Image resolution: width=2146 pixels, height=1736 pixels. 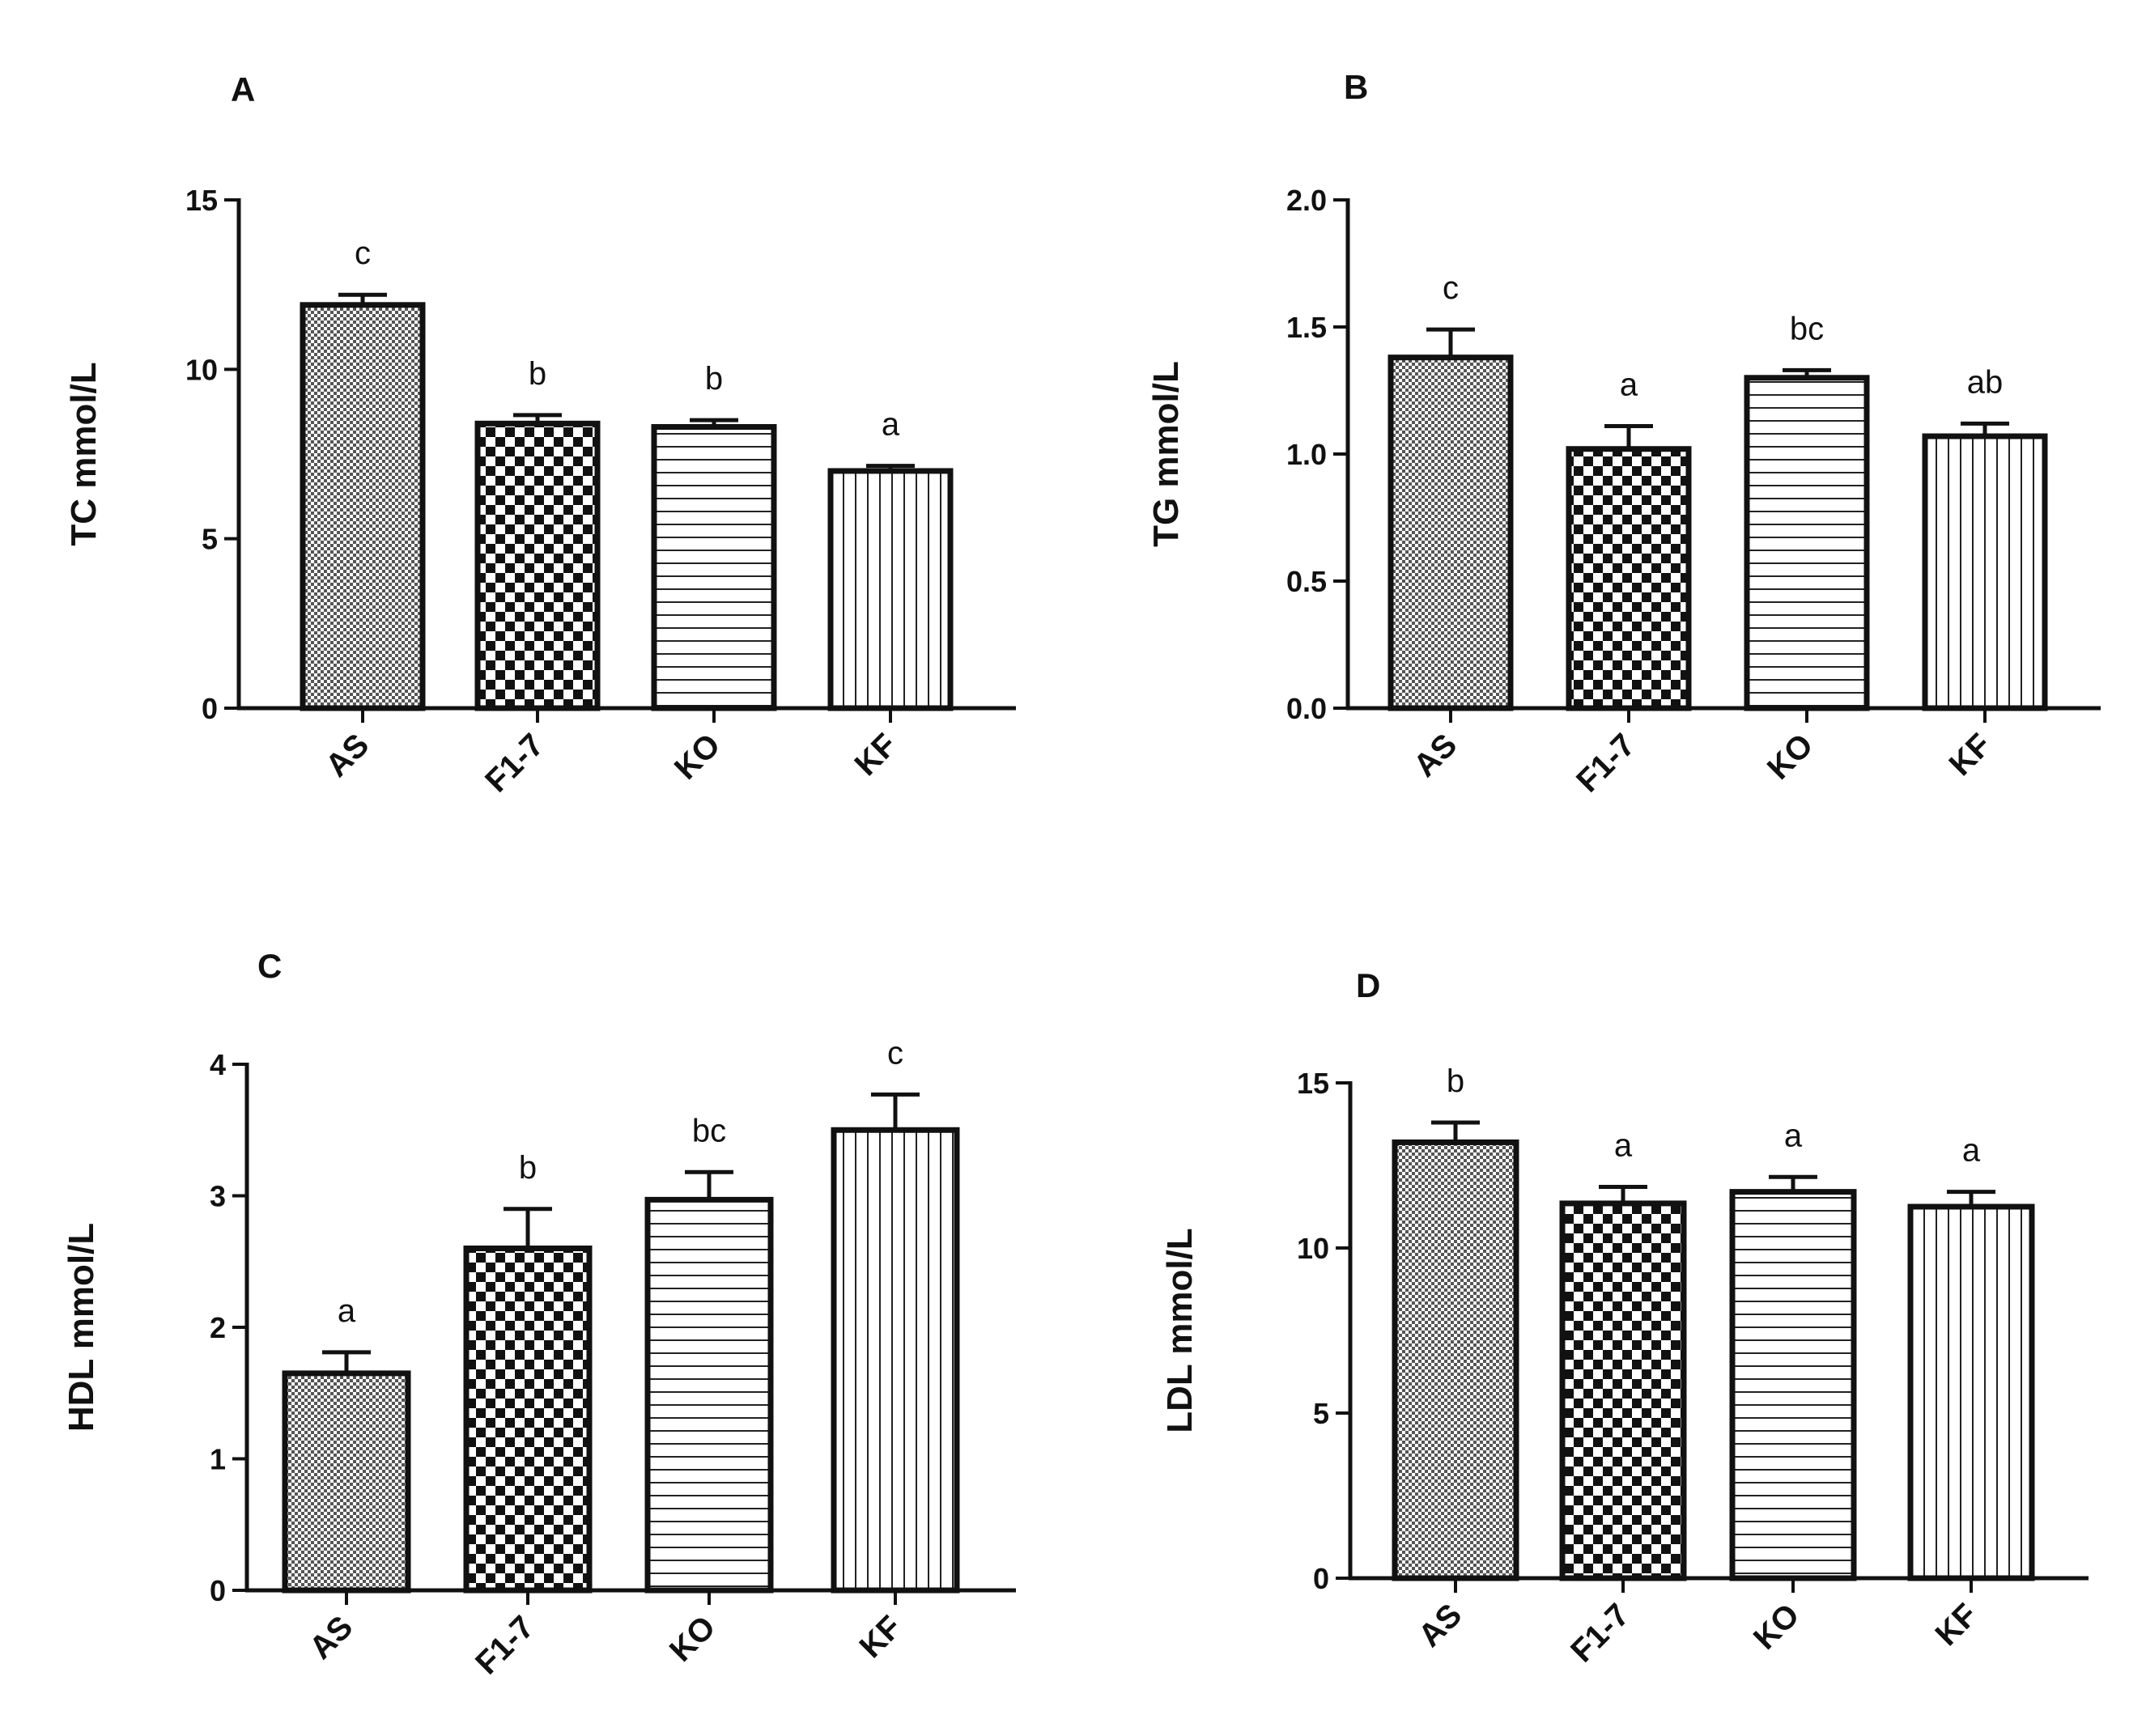 I want to click on y-axis-label: LDL mmol/L, so click(x=1180, y=1330).